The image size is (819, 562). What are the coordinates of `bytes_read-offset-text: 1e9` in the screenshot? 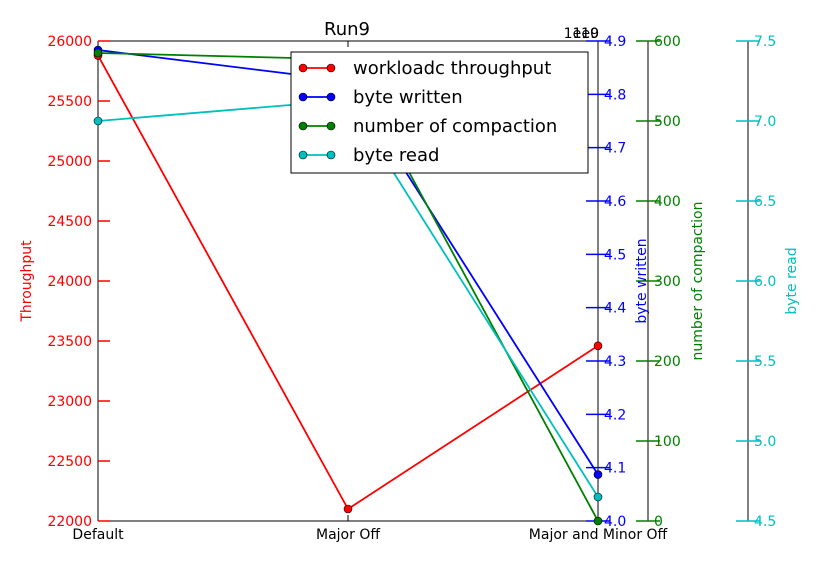 It's located at (586, 34).